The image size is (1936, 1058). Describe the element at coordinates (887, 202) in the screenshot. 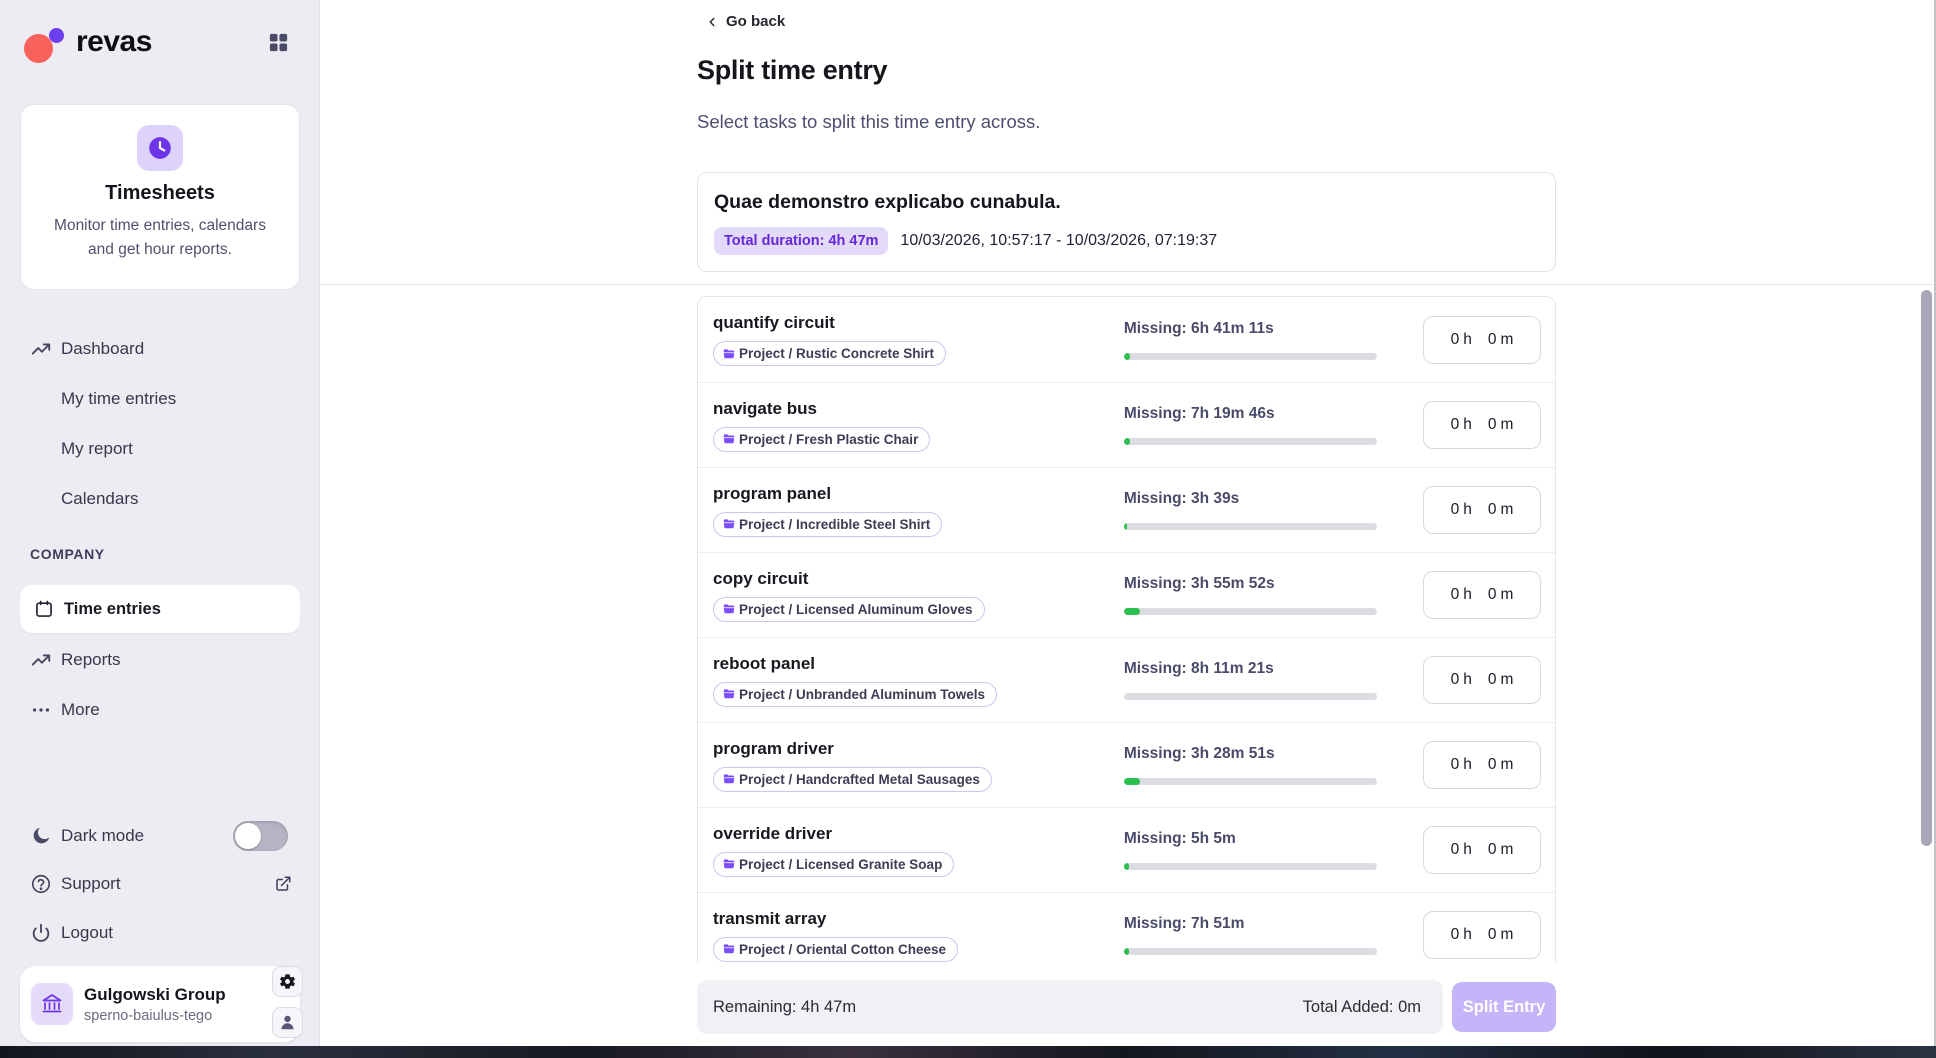

I see `entry-name: Quae demonstro explicabo cunabula.` at that location.